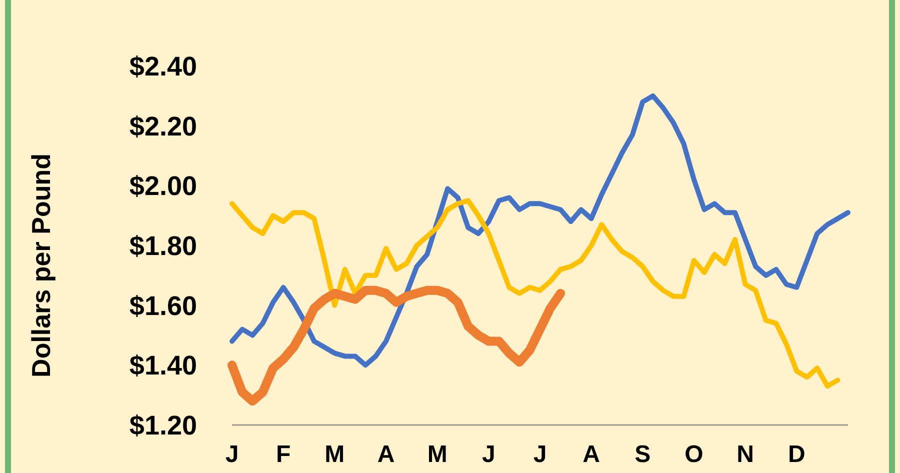  What do you see at coordinates (642, 454) in the screenshot?
I see `x-tick-label: S` at bounding box center [642, 454].